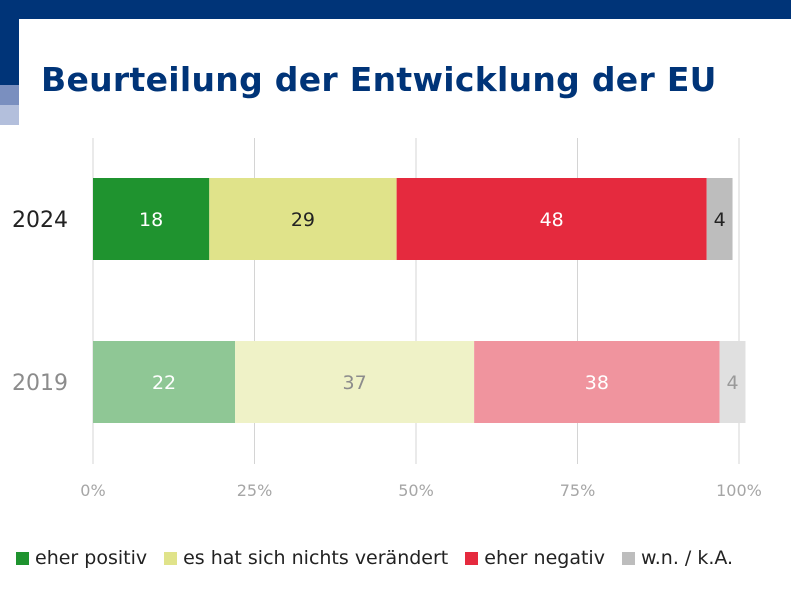  Describe the element at coordinates (40, 220) in the screenshot. I see `category-label-2024: 2024` at that location.